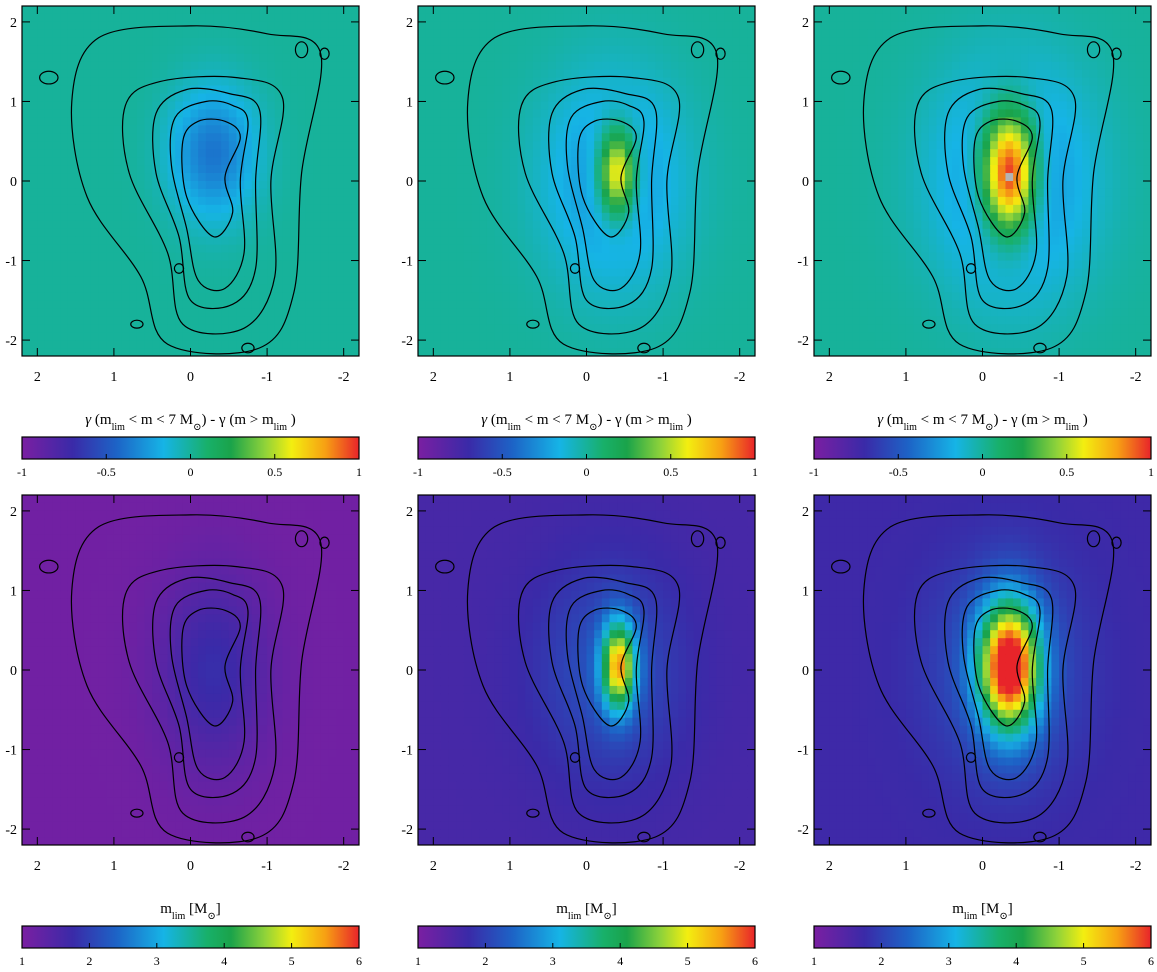 The width and height of the screenshot is (1157, 972). I want to click on contour-line, so click(599, 205).